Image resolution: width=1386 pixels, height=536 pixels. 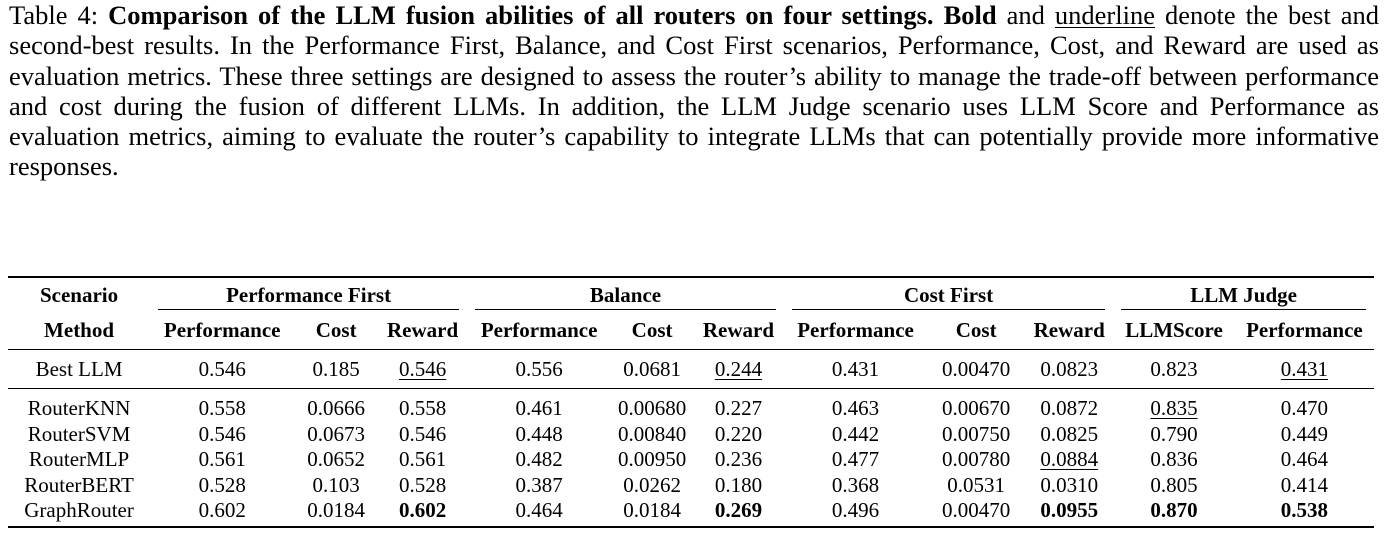 What do you see at coordinates (1069, 369) in the screenshot?
I see `value-cell: 0.0823` at bounding box center [1069, 369].